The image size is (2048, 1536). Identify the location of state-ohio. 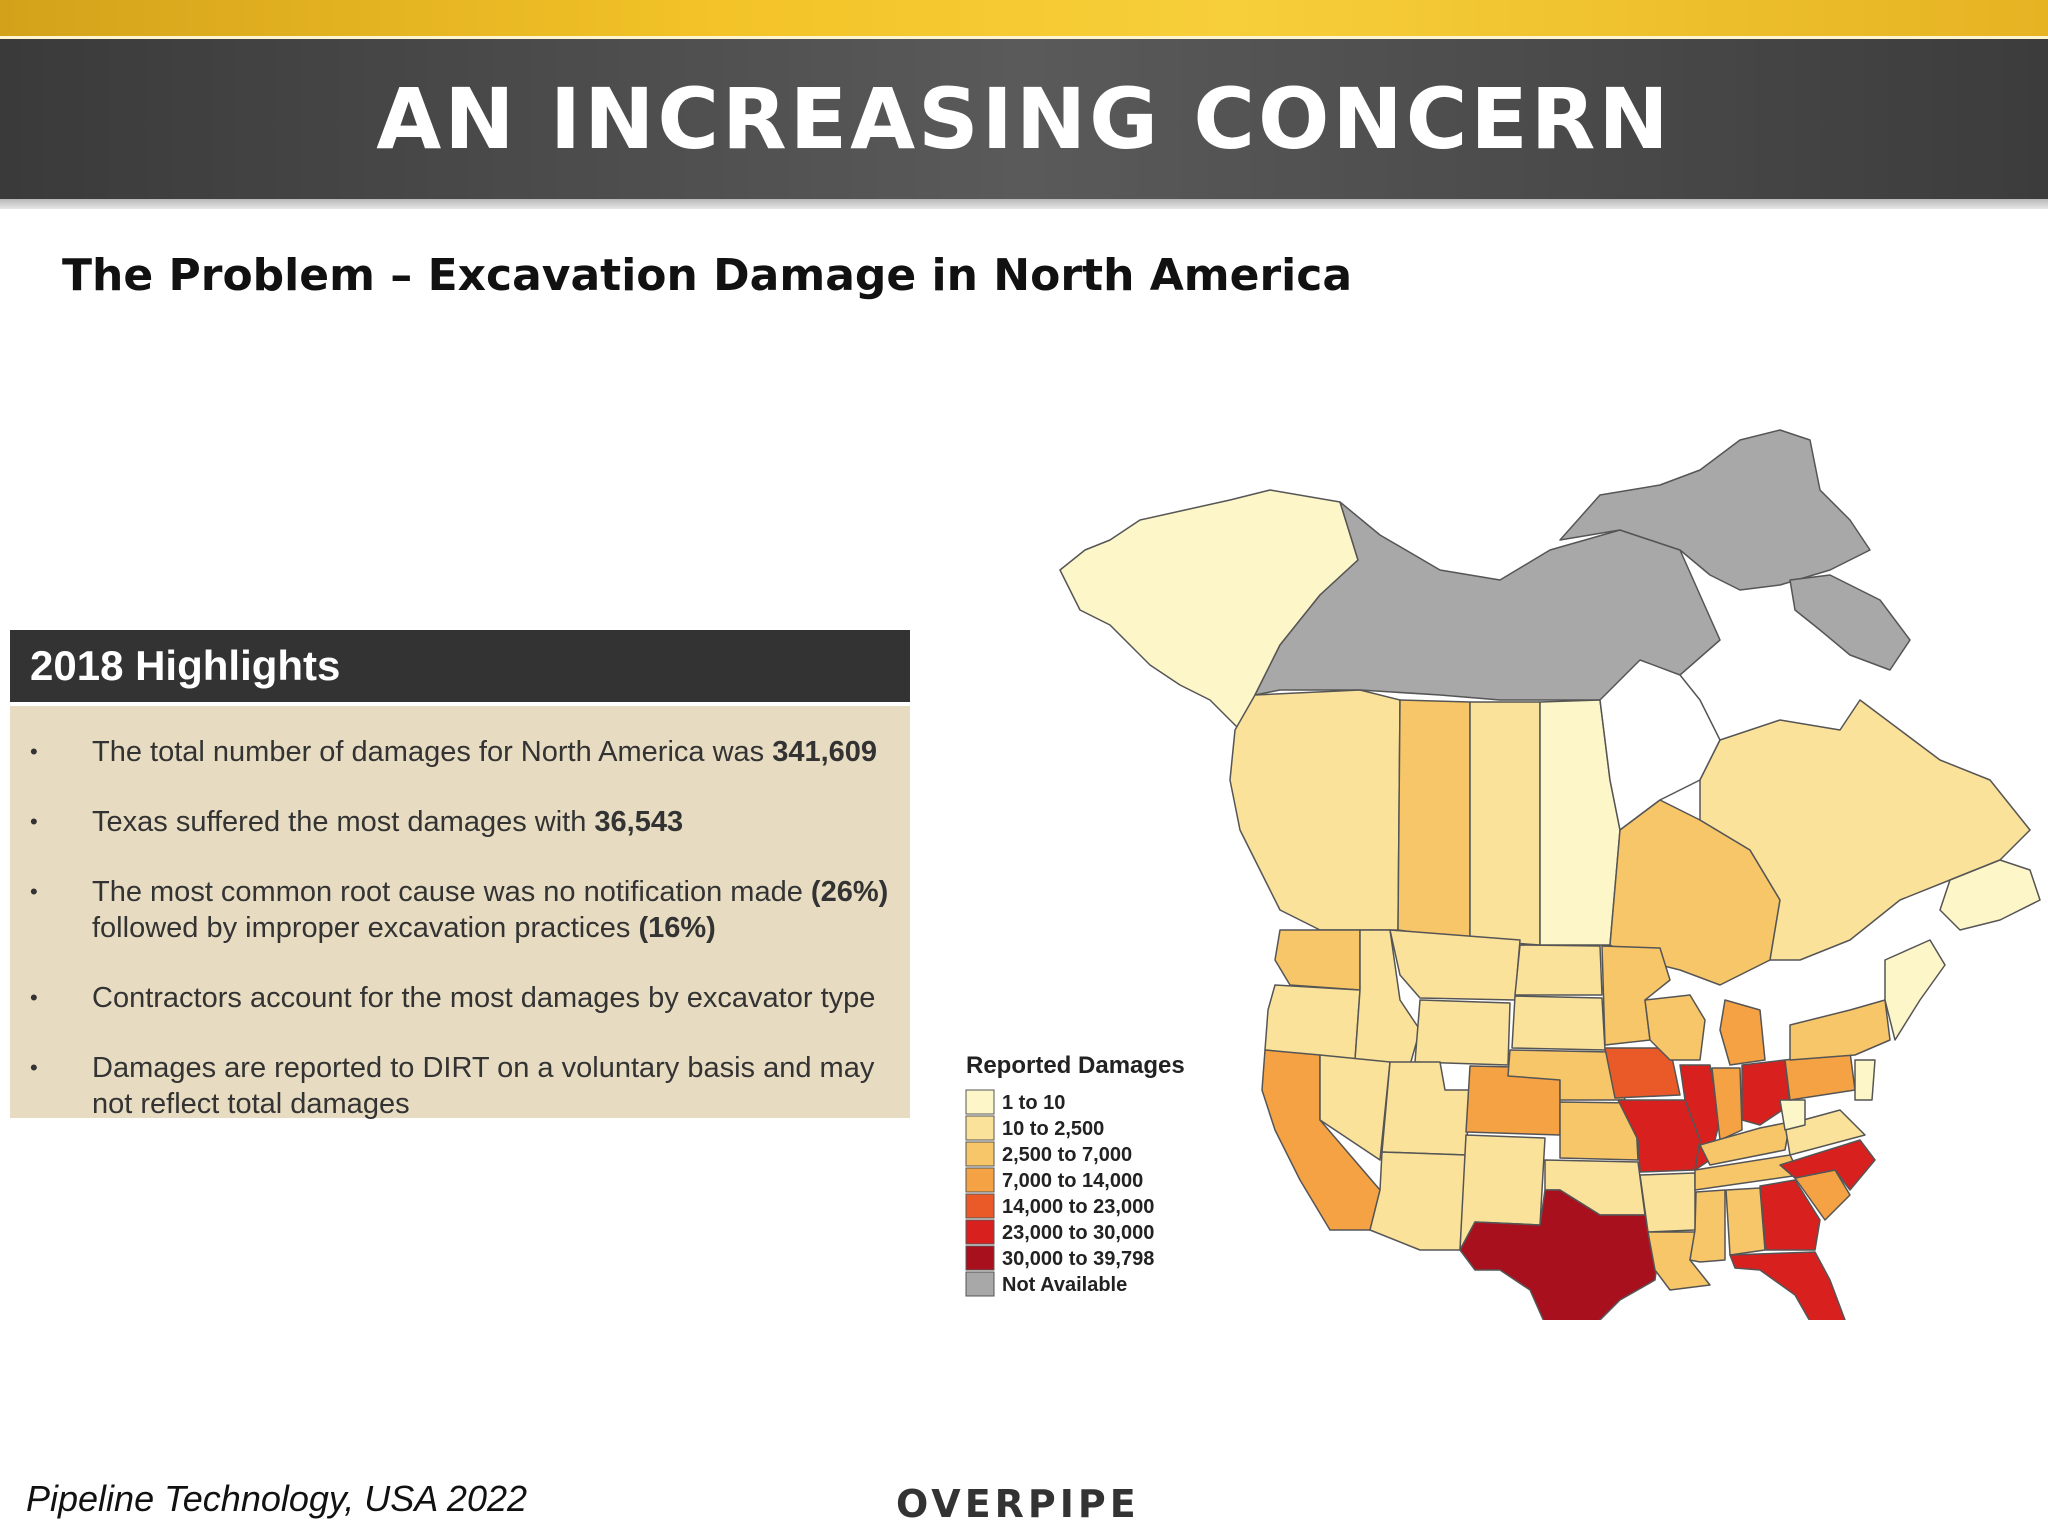
(1766, 1092).